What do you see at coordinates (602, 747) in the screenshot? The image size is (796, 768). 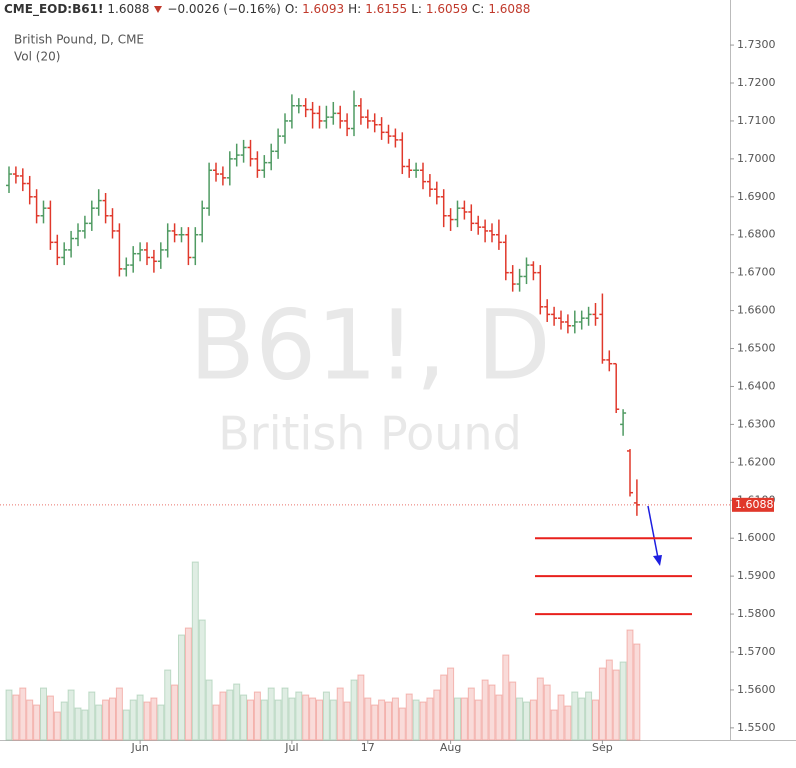 I see `x-tick-label: Sep` at bounding box center [602, 747].